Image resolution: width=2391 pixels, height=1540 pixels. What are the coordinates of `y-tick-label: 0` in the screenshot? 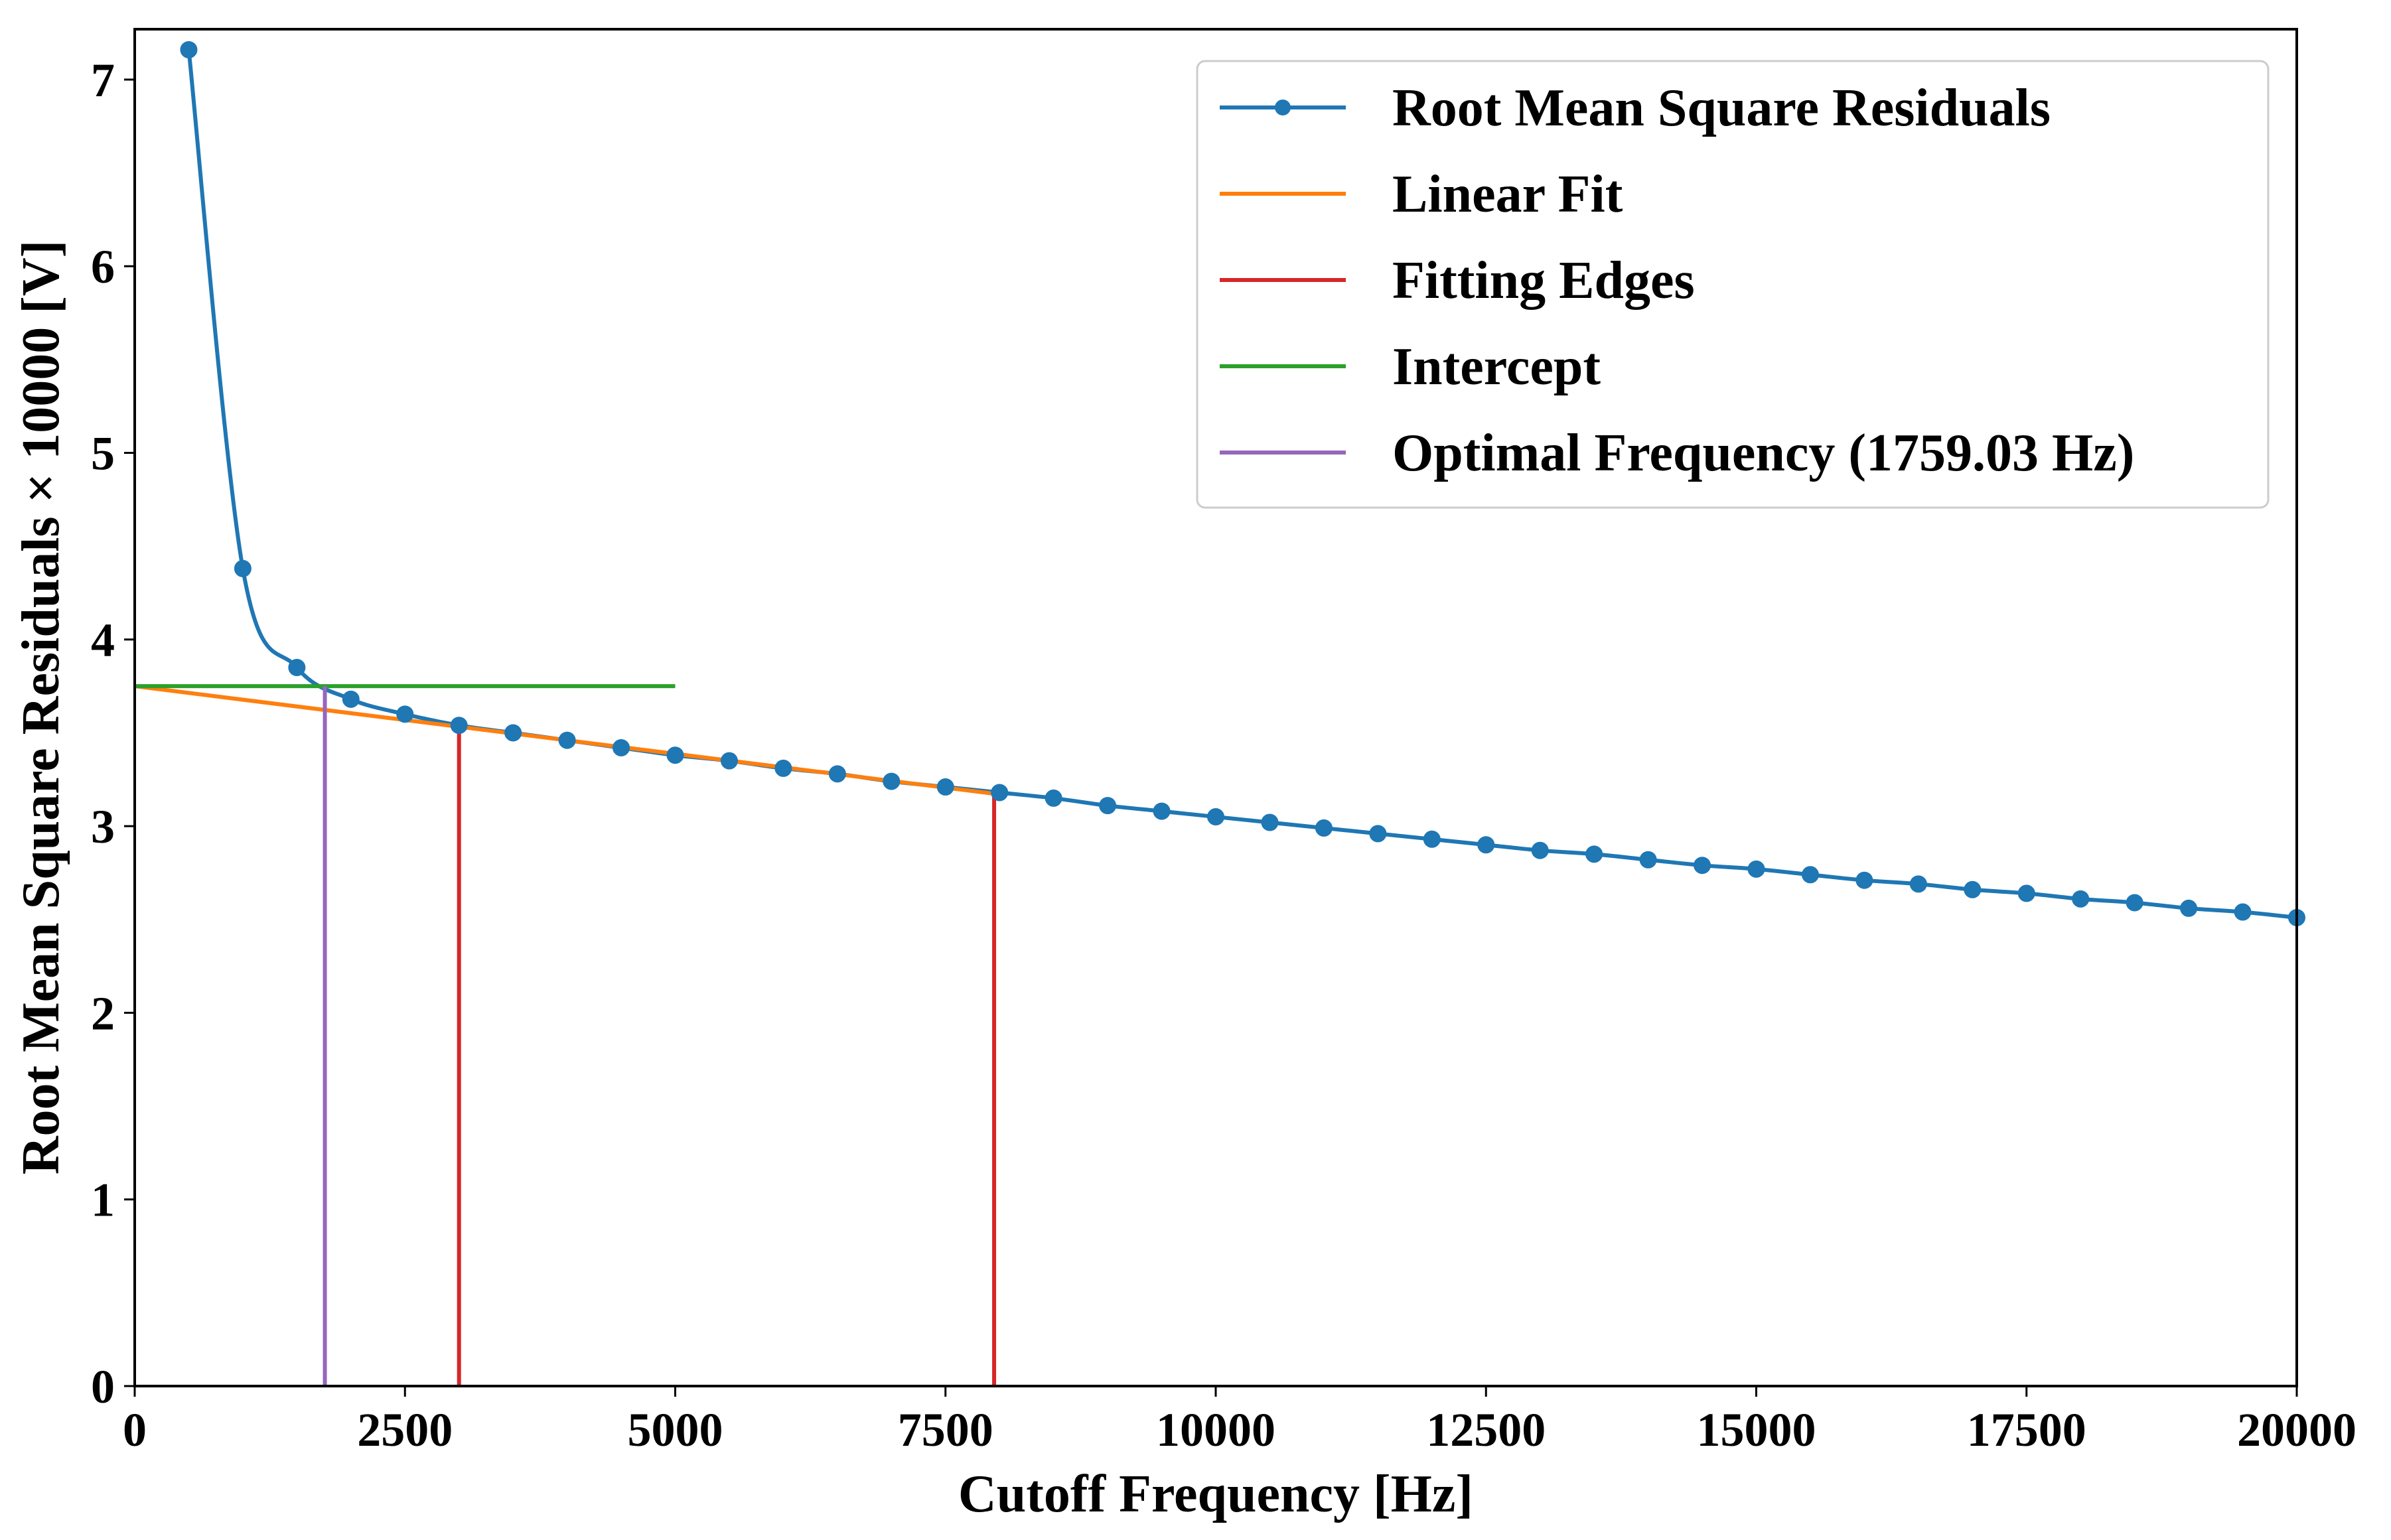 It's located at (103, 1386).